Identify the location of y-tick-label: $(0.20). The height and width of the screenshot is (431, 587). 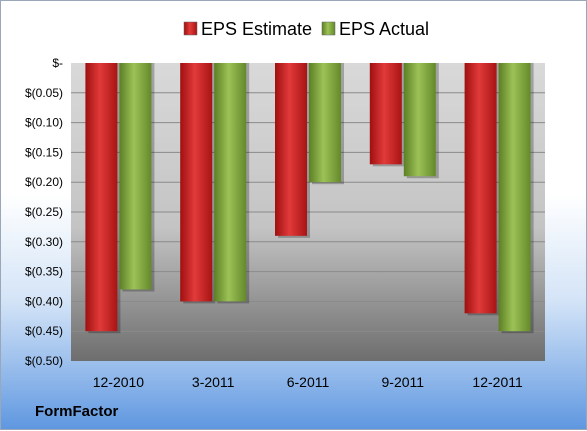
(44, 182).